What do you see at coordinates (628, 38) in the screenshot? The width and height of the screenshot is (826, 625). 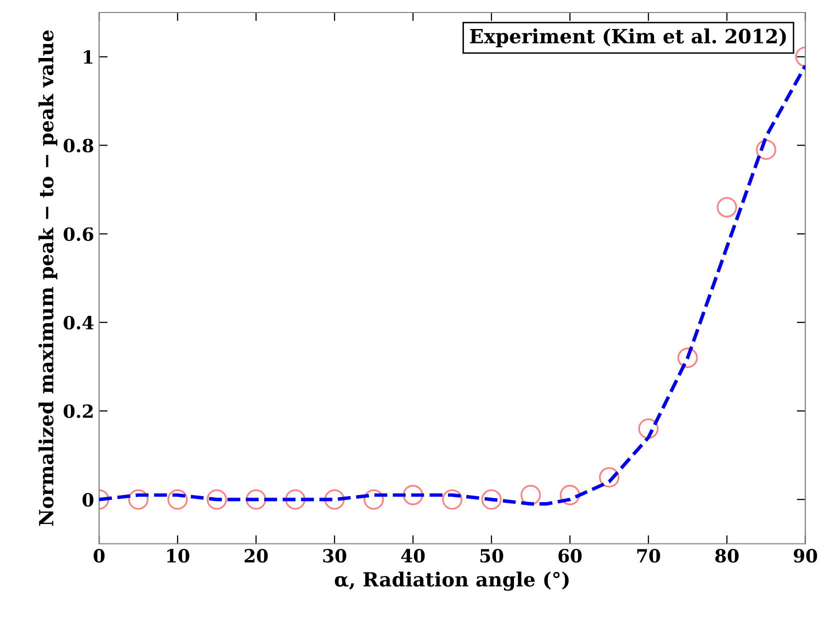 I see `annotation: Experiment (Kim et al. 2012)` at bounding box center [628, 38].